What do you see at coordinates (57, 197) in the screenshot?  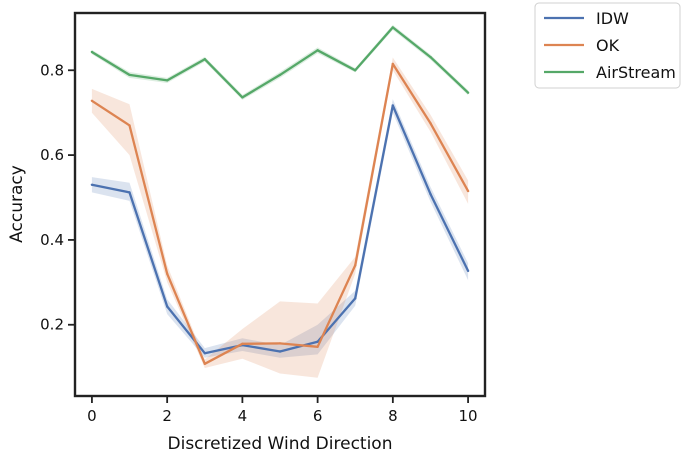 I see `y-axis: 0.2 0.4 0.6 0.8` at bounding box center [57, 197].